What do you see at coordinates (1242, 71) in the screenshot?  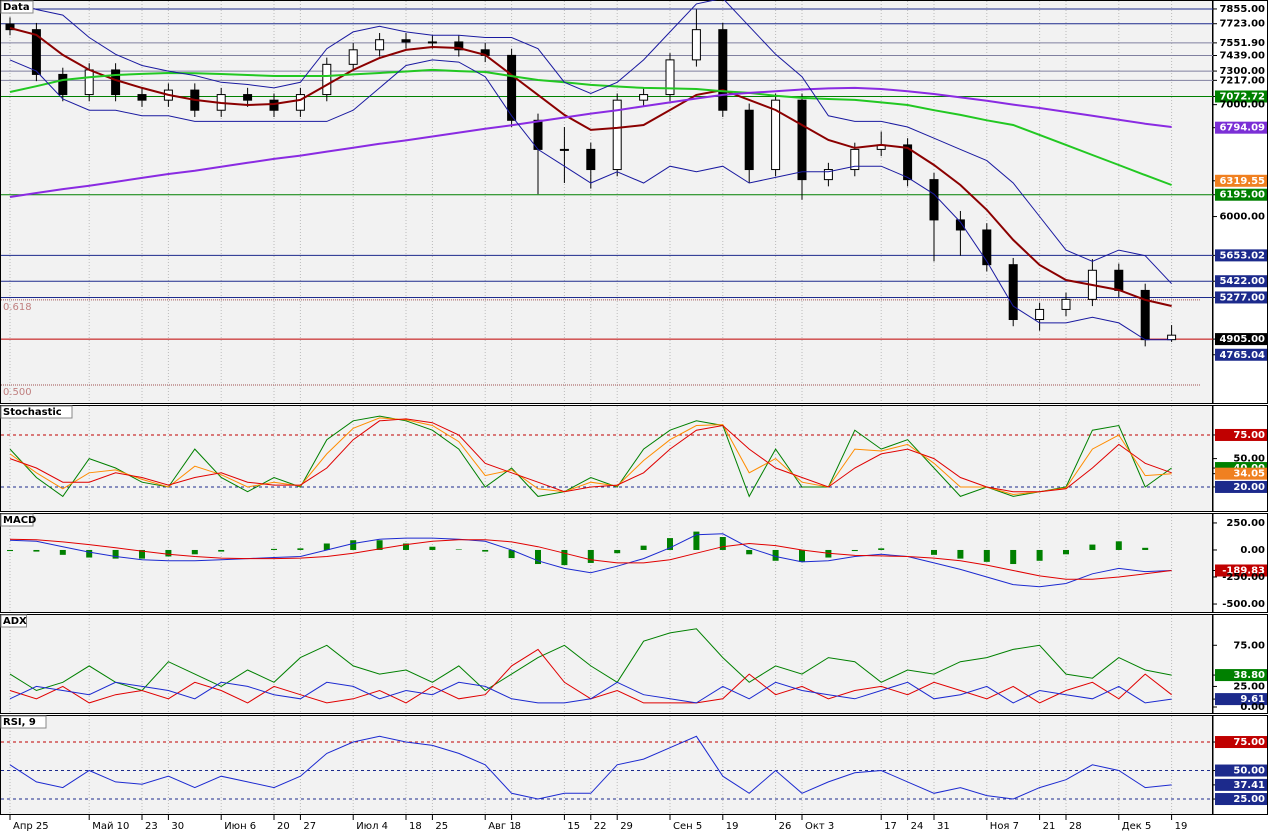 I see `y-tick-label: 7300.00` at bounding box center [1242, 71].